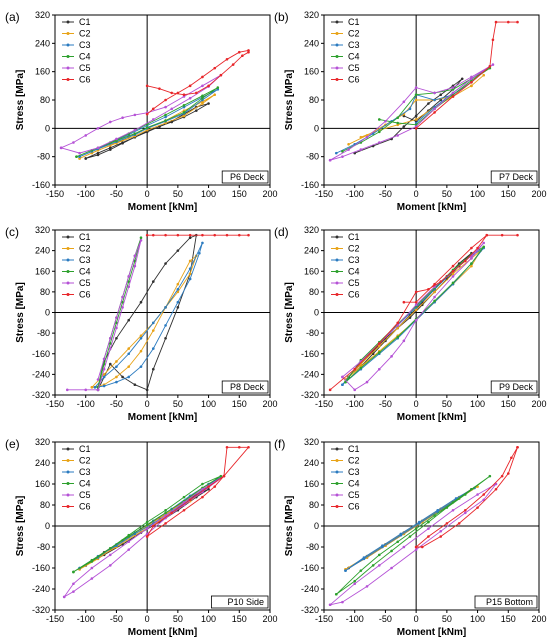 This screenshot has width=550, height=643. I want to click on y-tick-label: -80, so click(43, 547).